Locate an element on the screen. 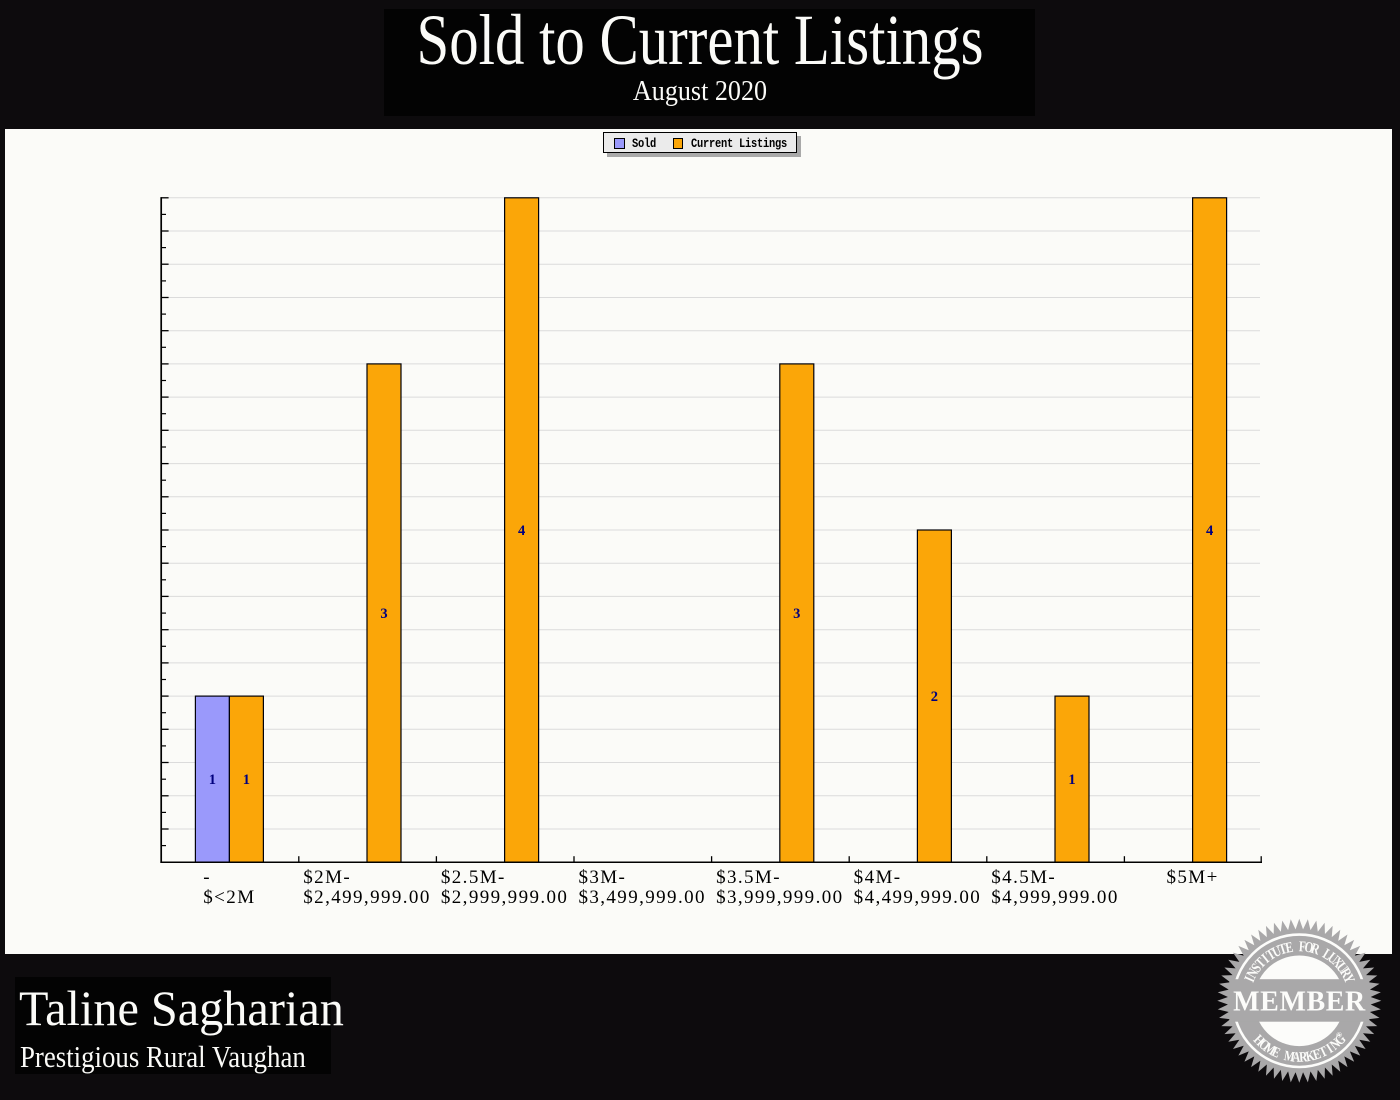 The width and height of the screenshot is (1400, 1100). svg-text: M is located at coordinates (1289, 1056).